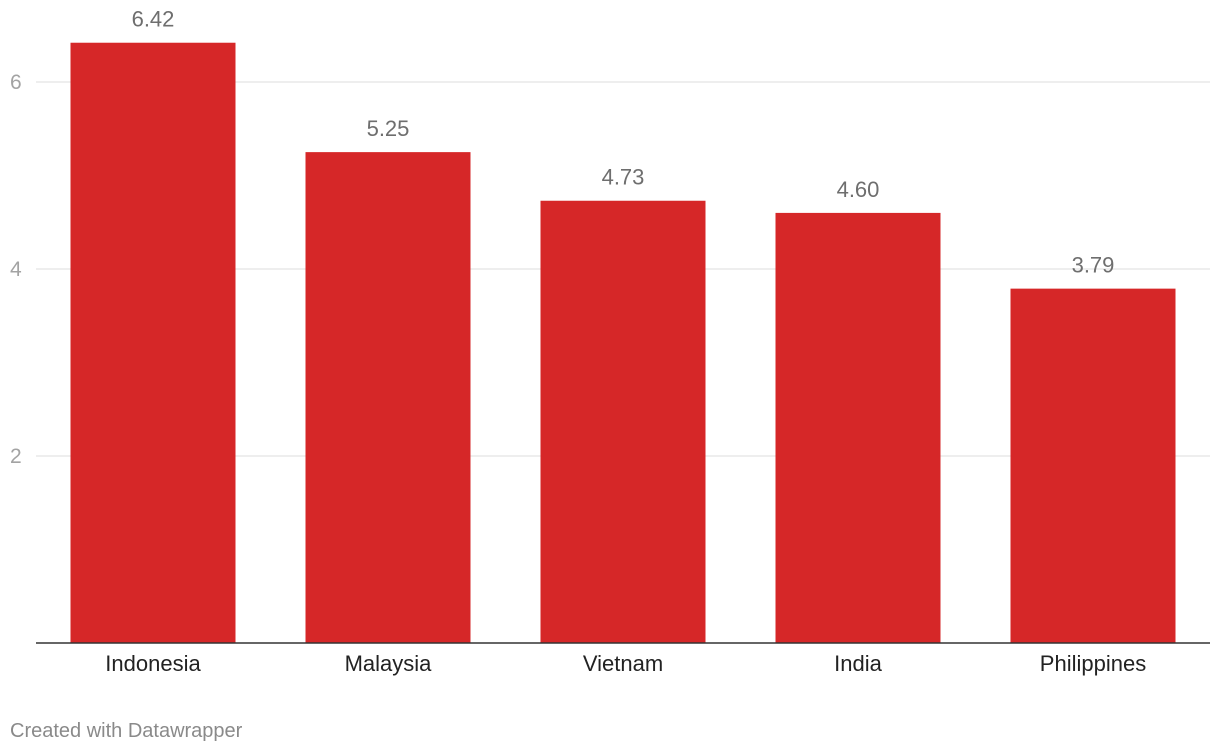 This screenshot has height=756, width=1220. I want to click on x-tick-label: Malaysia, so click(389, 663).